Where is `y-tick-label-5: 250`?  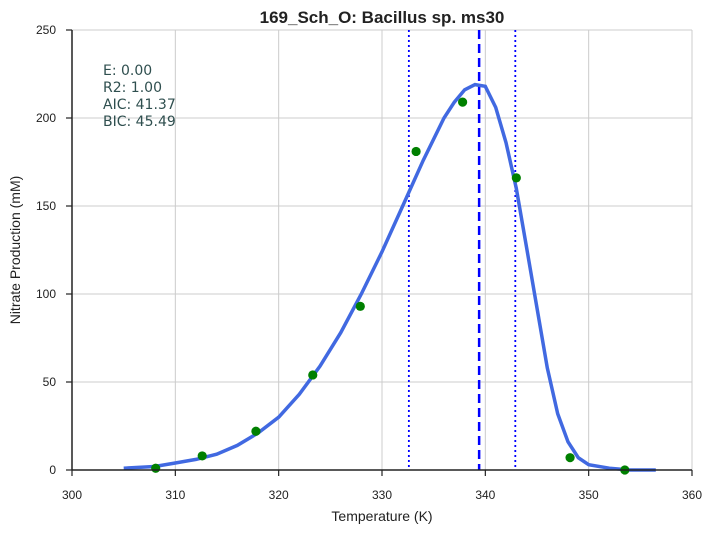 y-tick-label-5: 250 is located at coordinates (46, 30).